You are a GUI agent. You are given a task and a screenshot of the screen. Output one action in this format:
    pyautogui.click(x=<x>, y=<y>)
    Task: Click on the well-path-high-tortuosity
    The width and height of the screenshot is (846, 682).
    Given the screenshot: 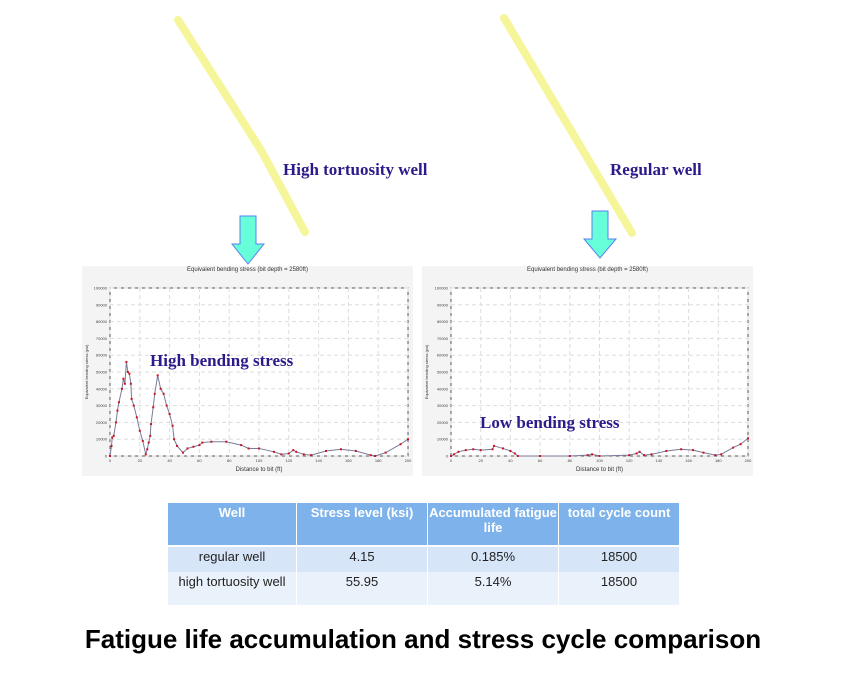 What is the action you would take?
    pyautogui.click(x=241, y=126)
    